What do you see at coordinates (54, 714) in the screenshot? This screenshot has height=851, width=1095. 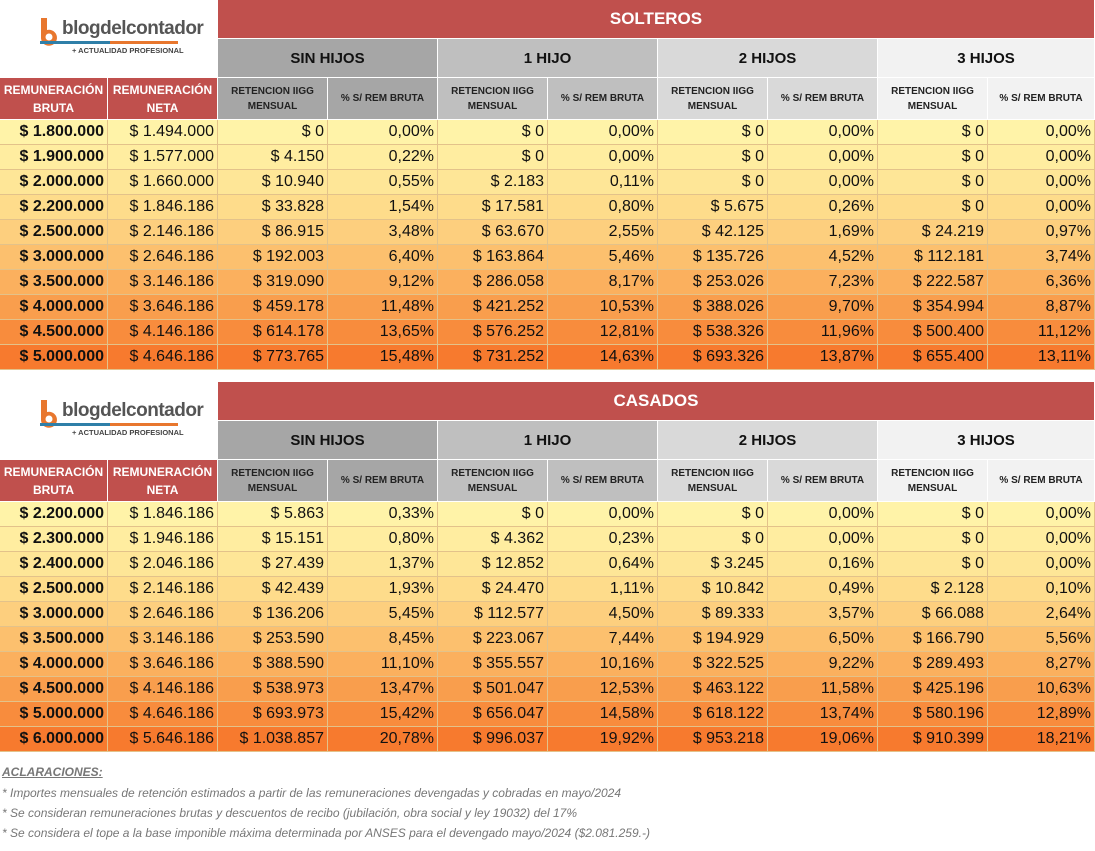 I see `table-cell: $ 5.000.000` at bounding box center [54, 714].